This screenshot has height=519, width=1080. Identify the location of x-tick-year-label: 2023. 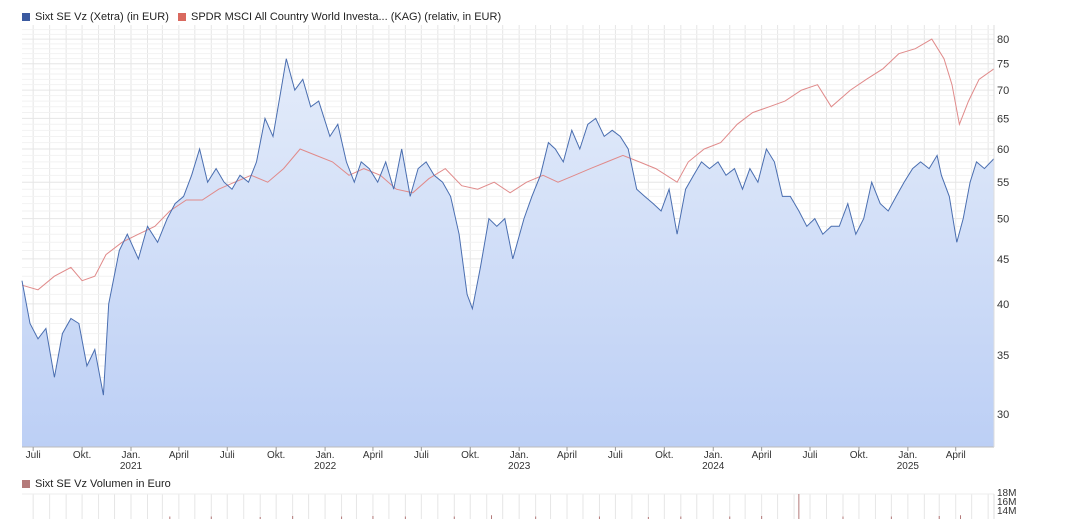
(519, 466).